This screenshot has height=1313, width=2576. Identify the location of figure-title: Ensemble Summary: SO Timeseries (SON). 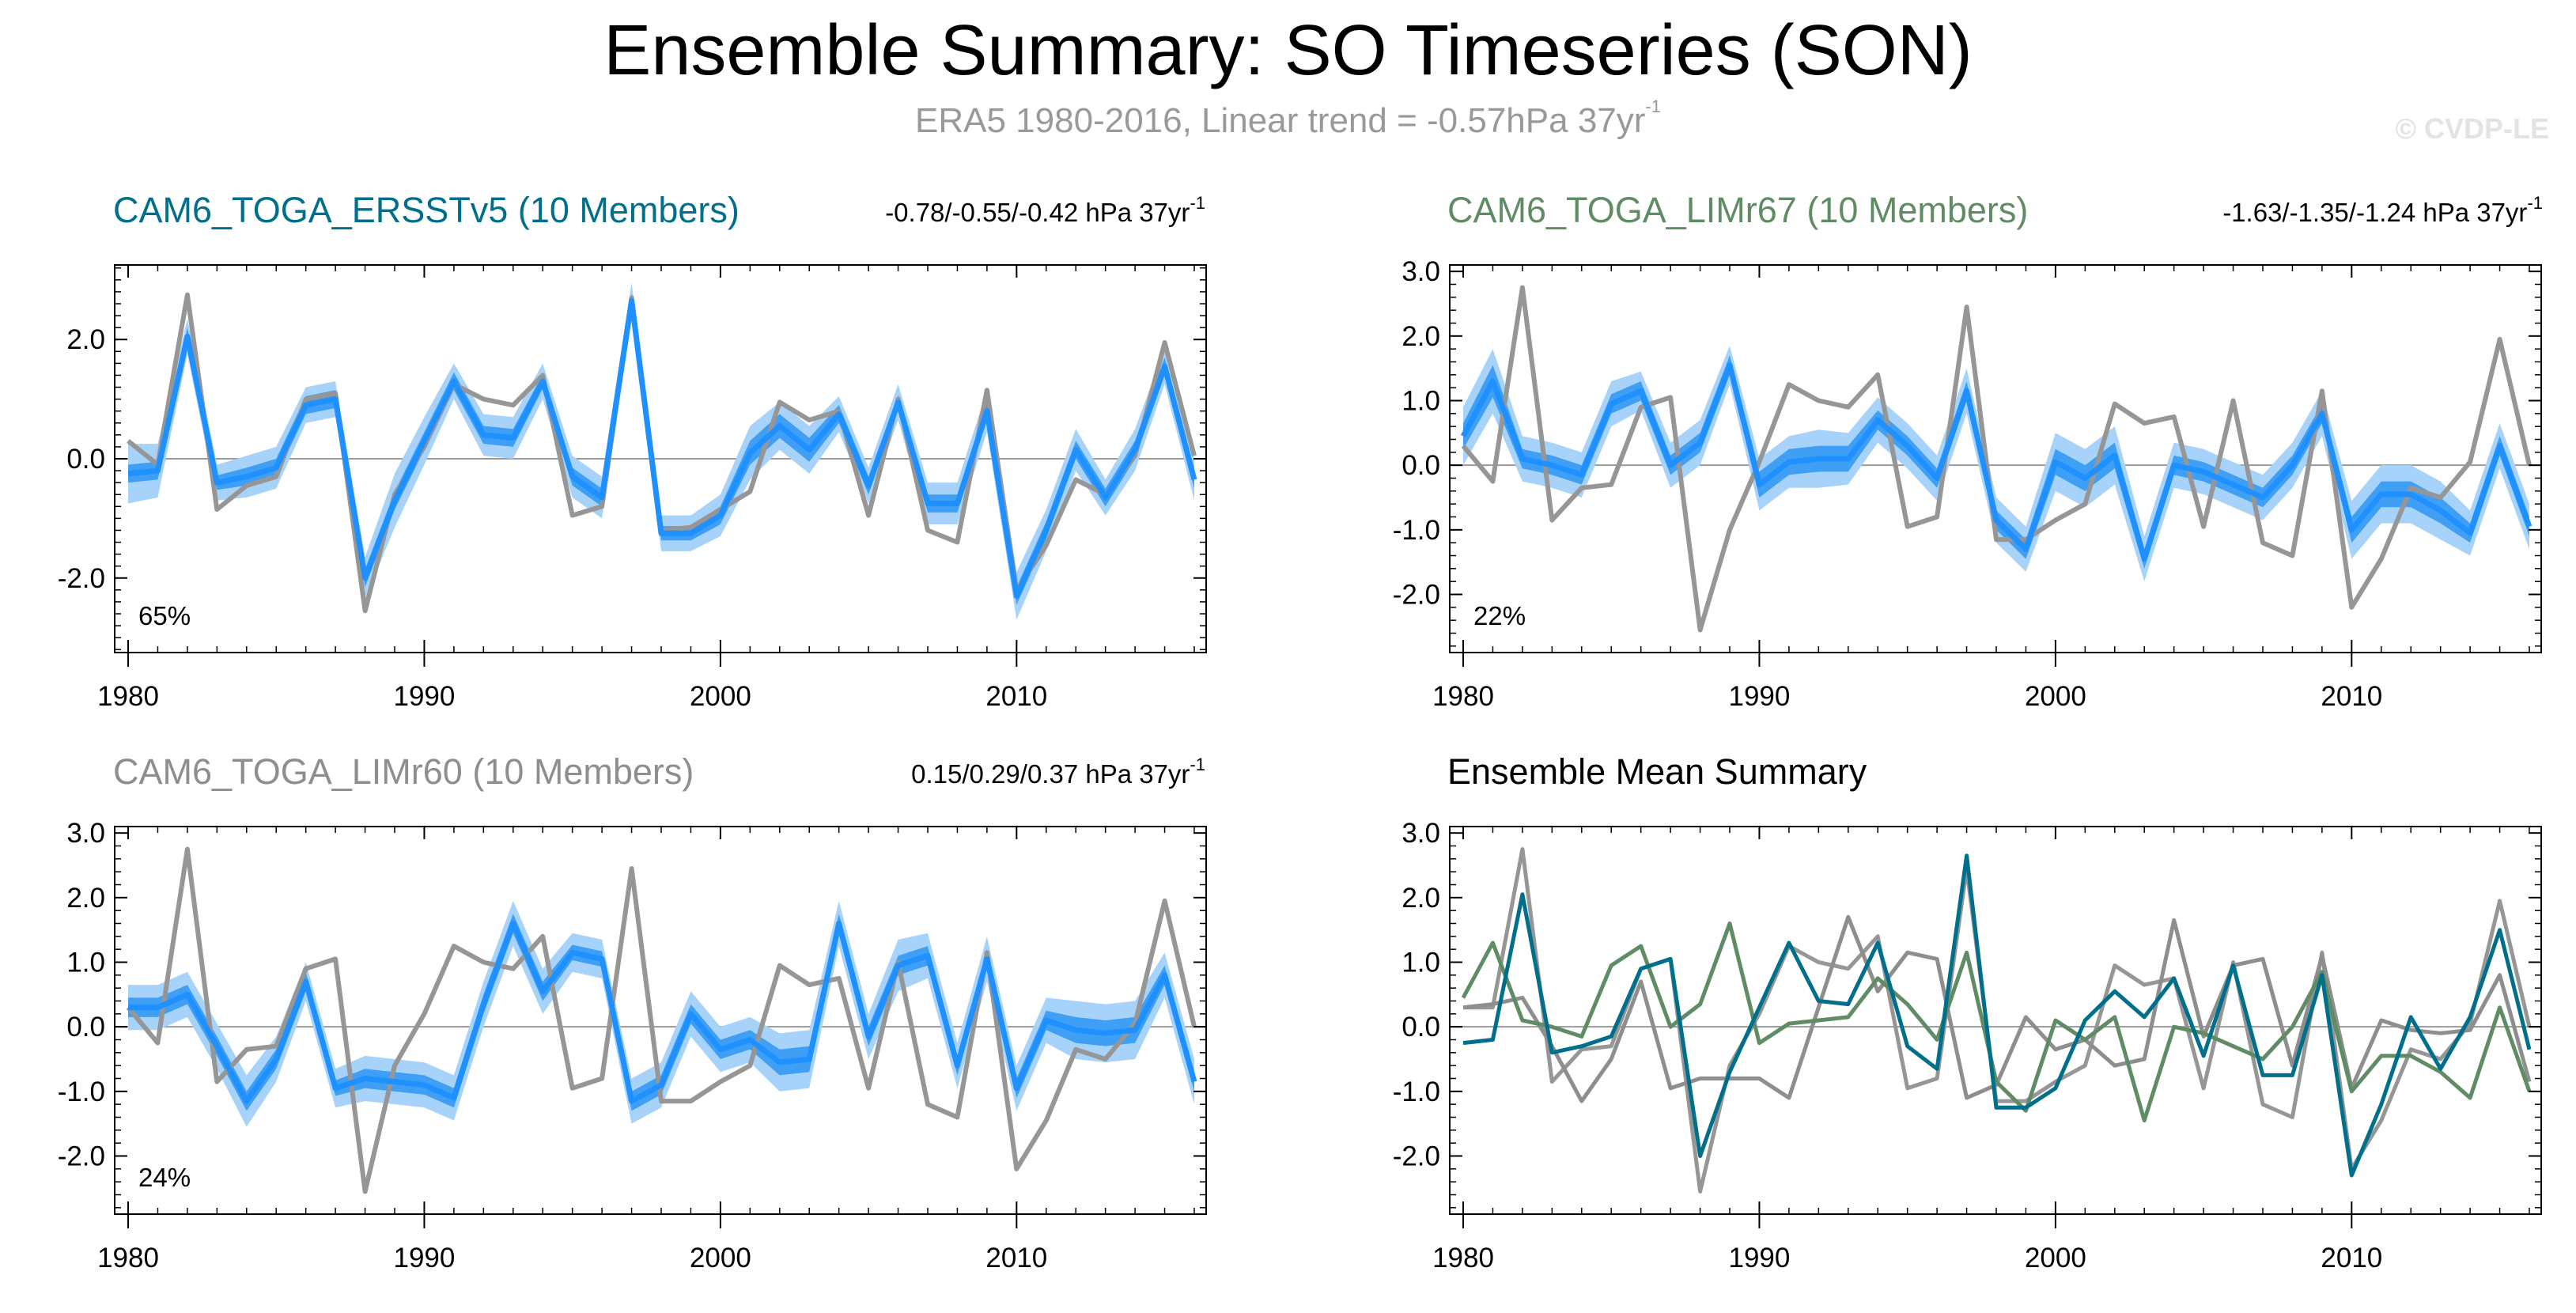
(1288, 50).